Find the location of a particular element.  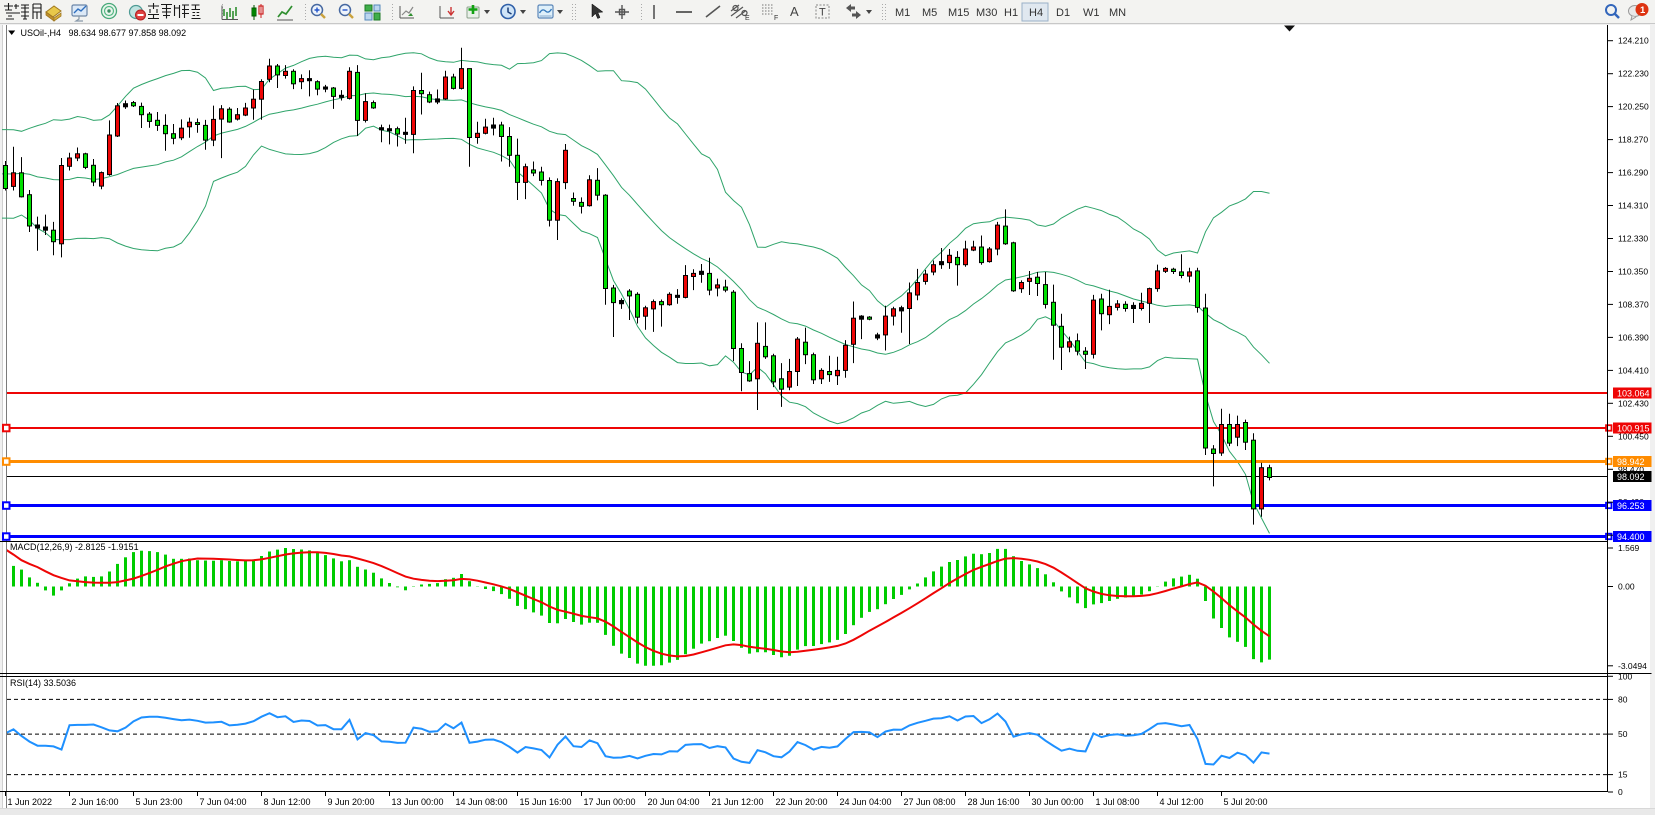

svg-text:USOil-,H4 98.634 98.677 97.8: USOil-,H4 98.634 98.677 97.858 98.092 is located at coordinates (104, 33).